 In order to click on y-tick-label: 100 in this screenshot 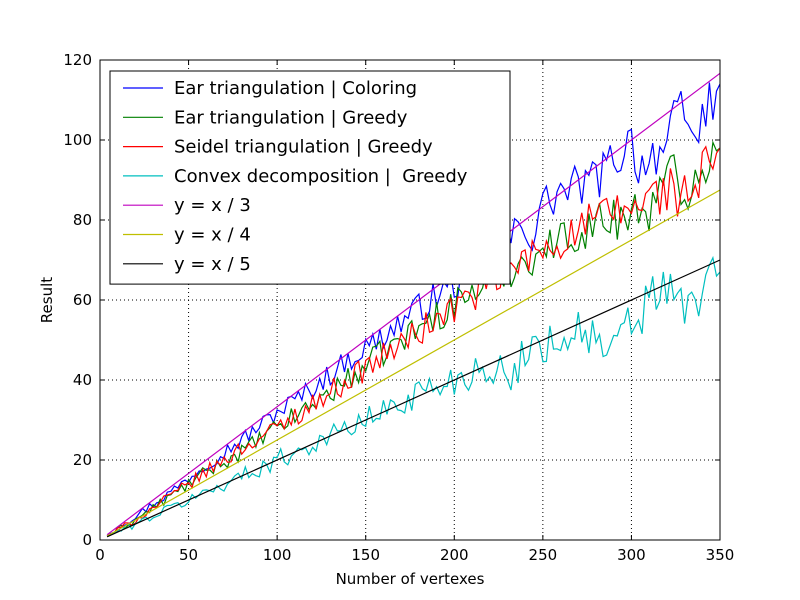, I will do `click(77, 140)`.